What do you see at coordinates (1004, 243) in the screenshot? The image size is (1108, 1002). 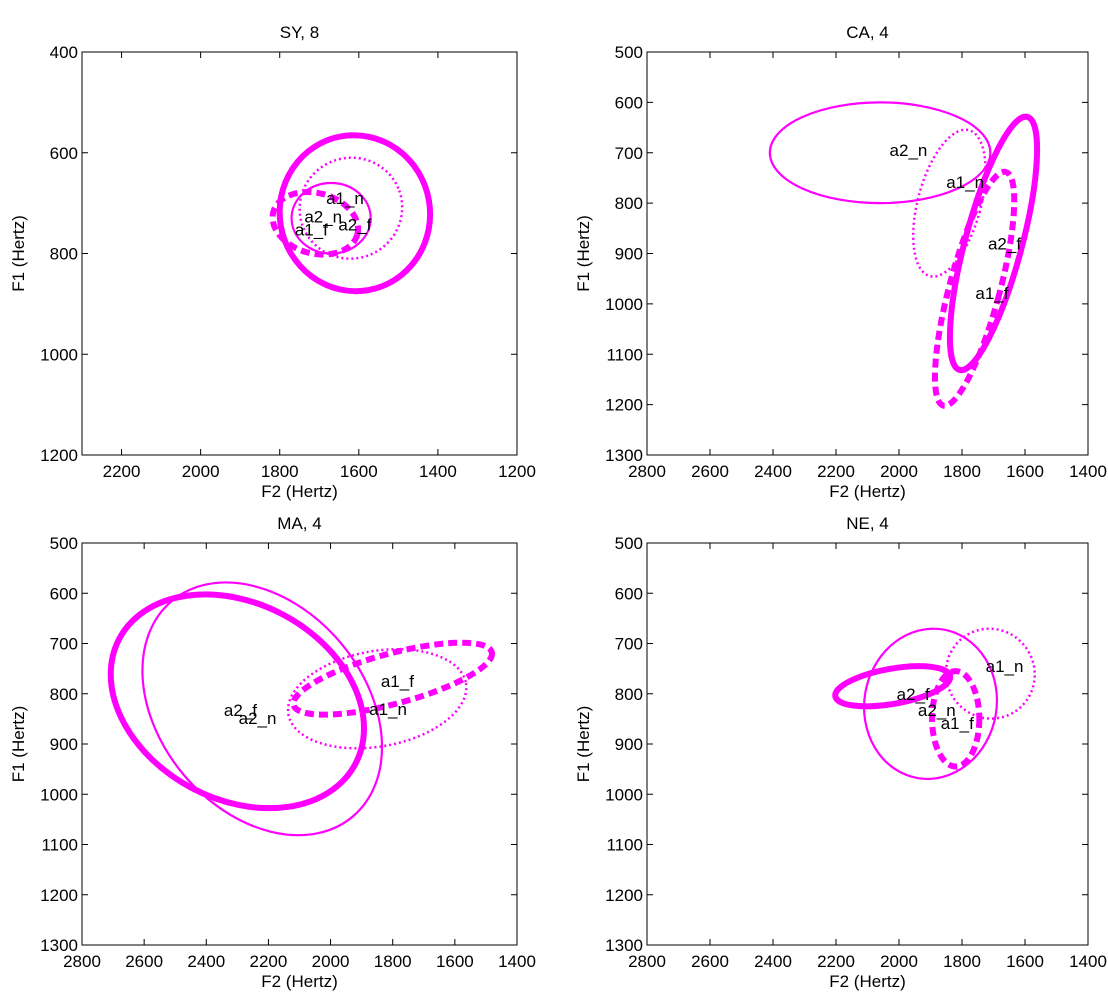 I see `data-label: a2_f` at bounding box center [1004, 243].